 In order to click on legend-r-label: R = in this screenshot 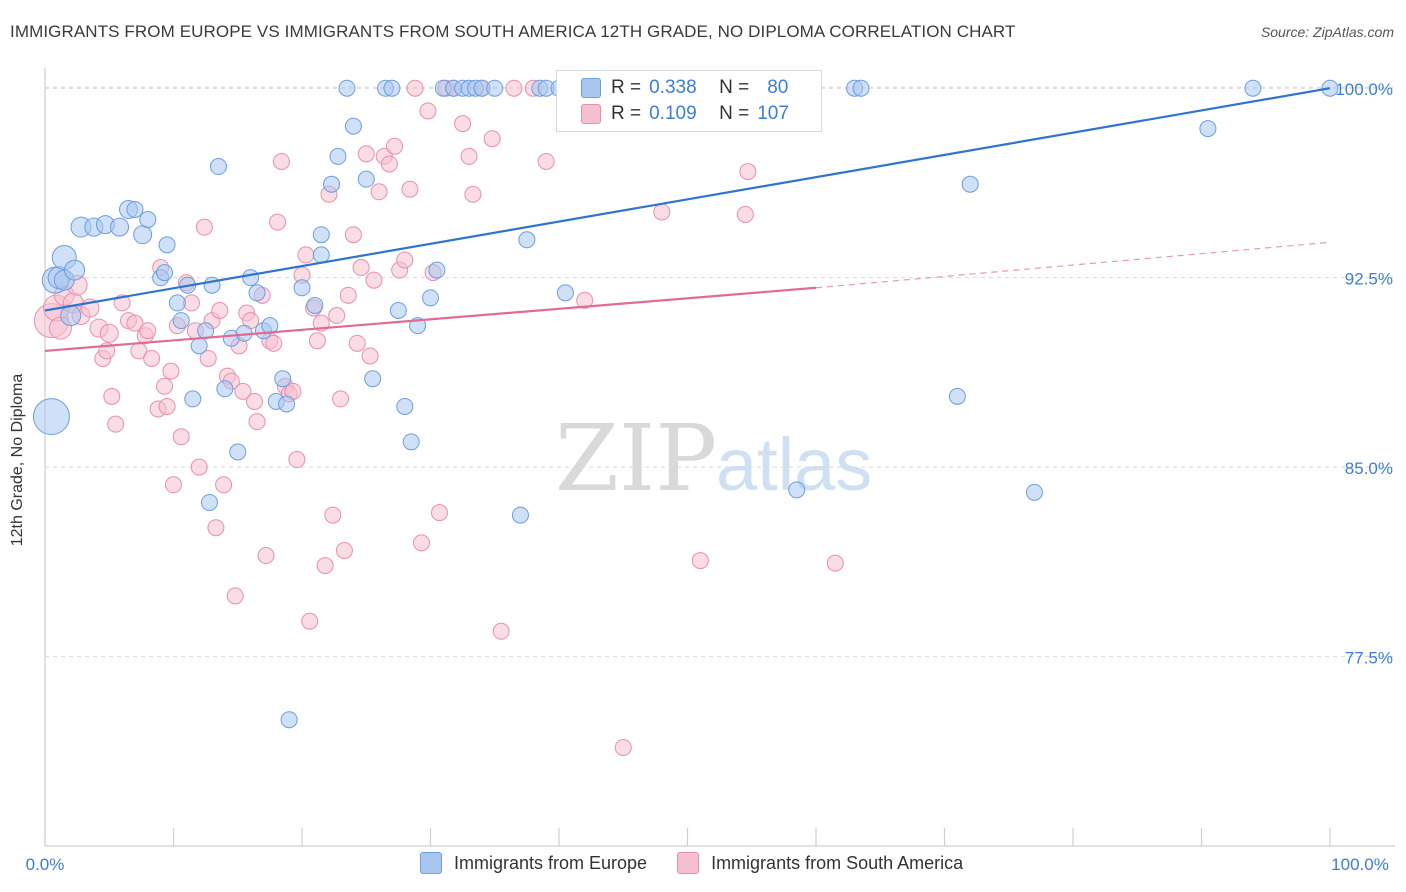, I will do `click(626, 87)`.